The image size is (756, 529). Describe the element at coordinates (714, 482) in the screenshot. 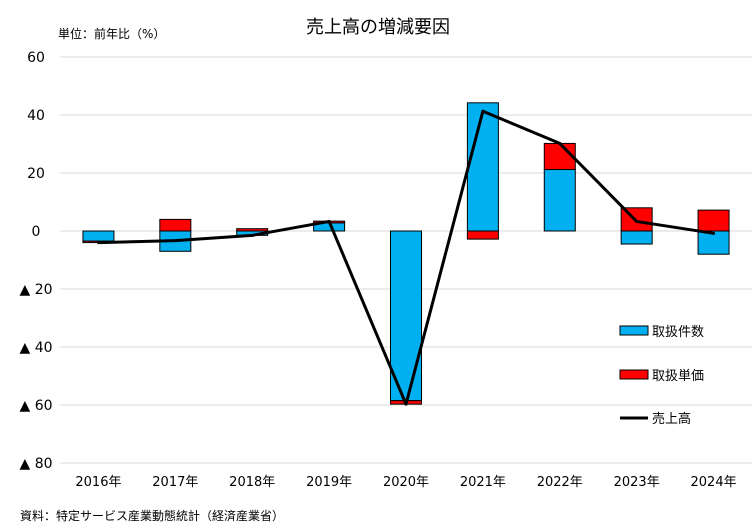

I see `x-tick-label: 2024年` at that location.